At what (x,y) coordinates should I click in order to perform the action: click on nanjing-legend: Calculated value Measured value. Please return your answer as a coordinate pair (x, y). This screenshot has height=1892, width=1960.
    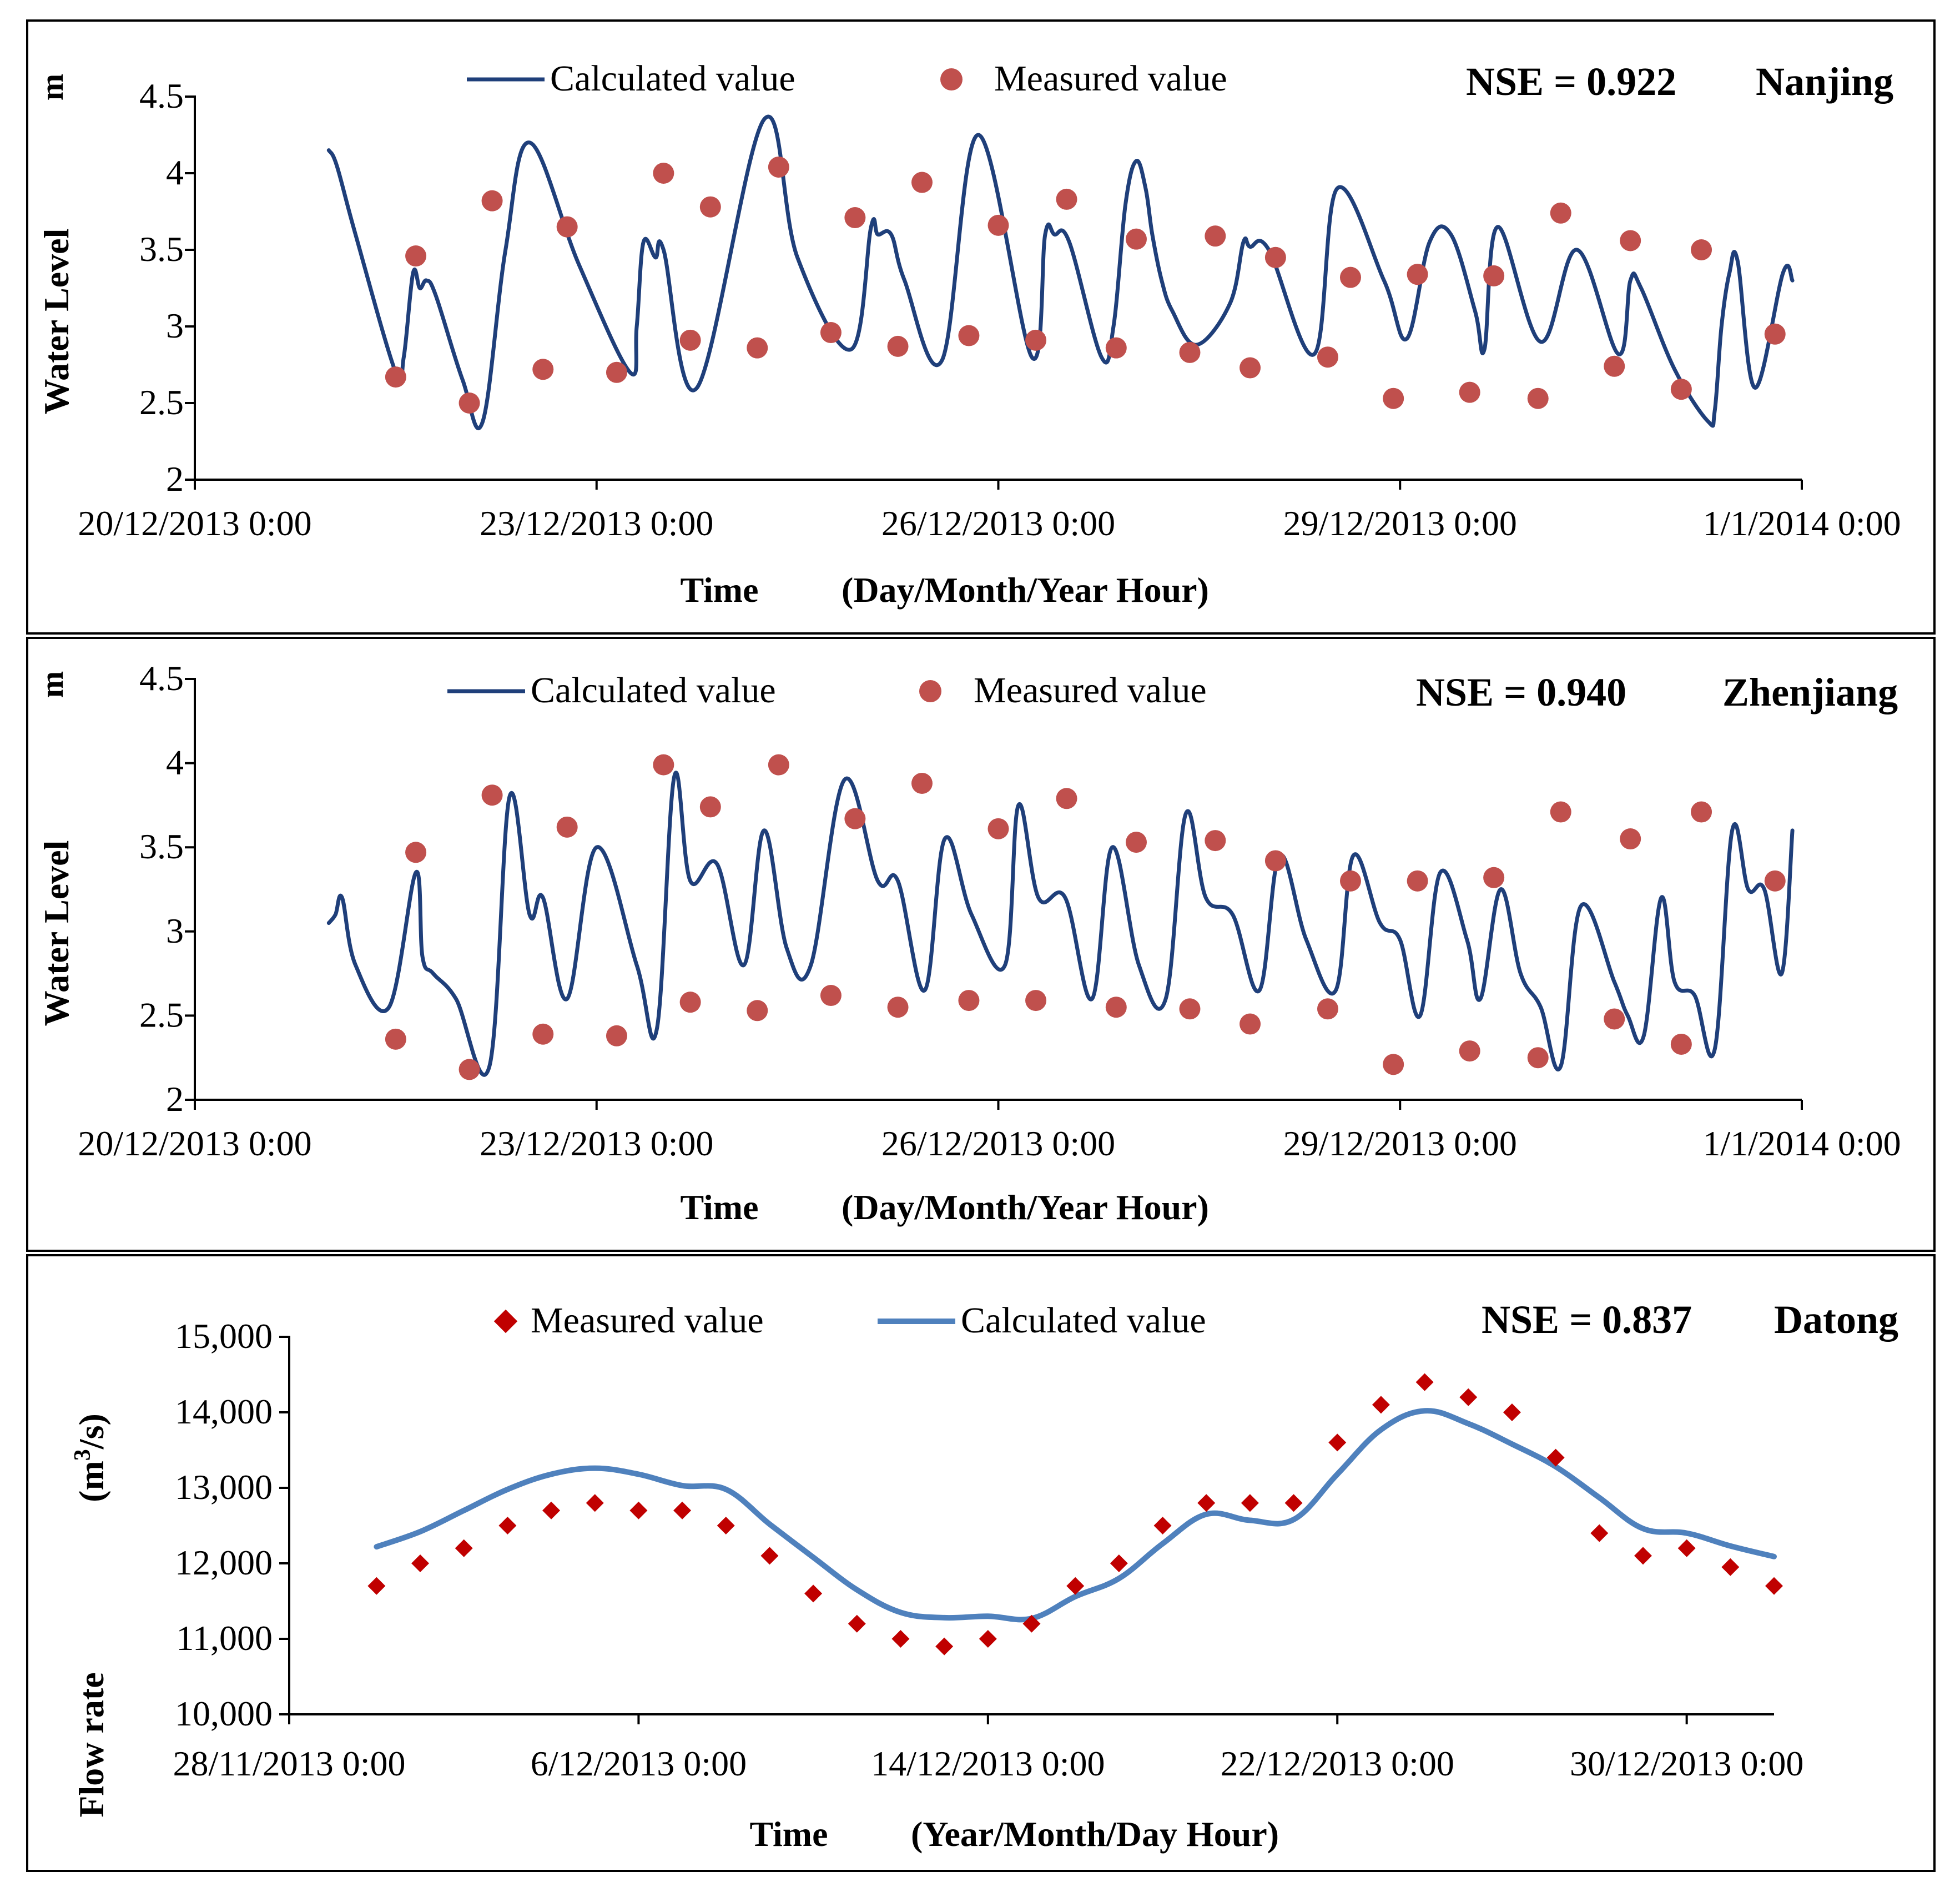
    Looking at the image, I should click on (847, 78).